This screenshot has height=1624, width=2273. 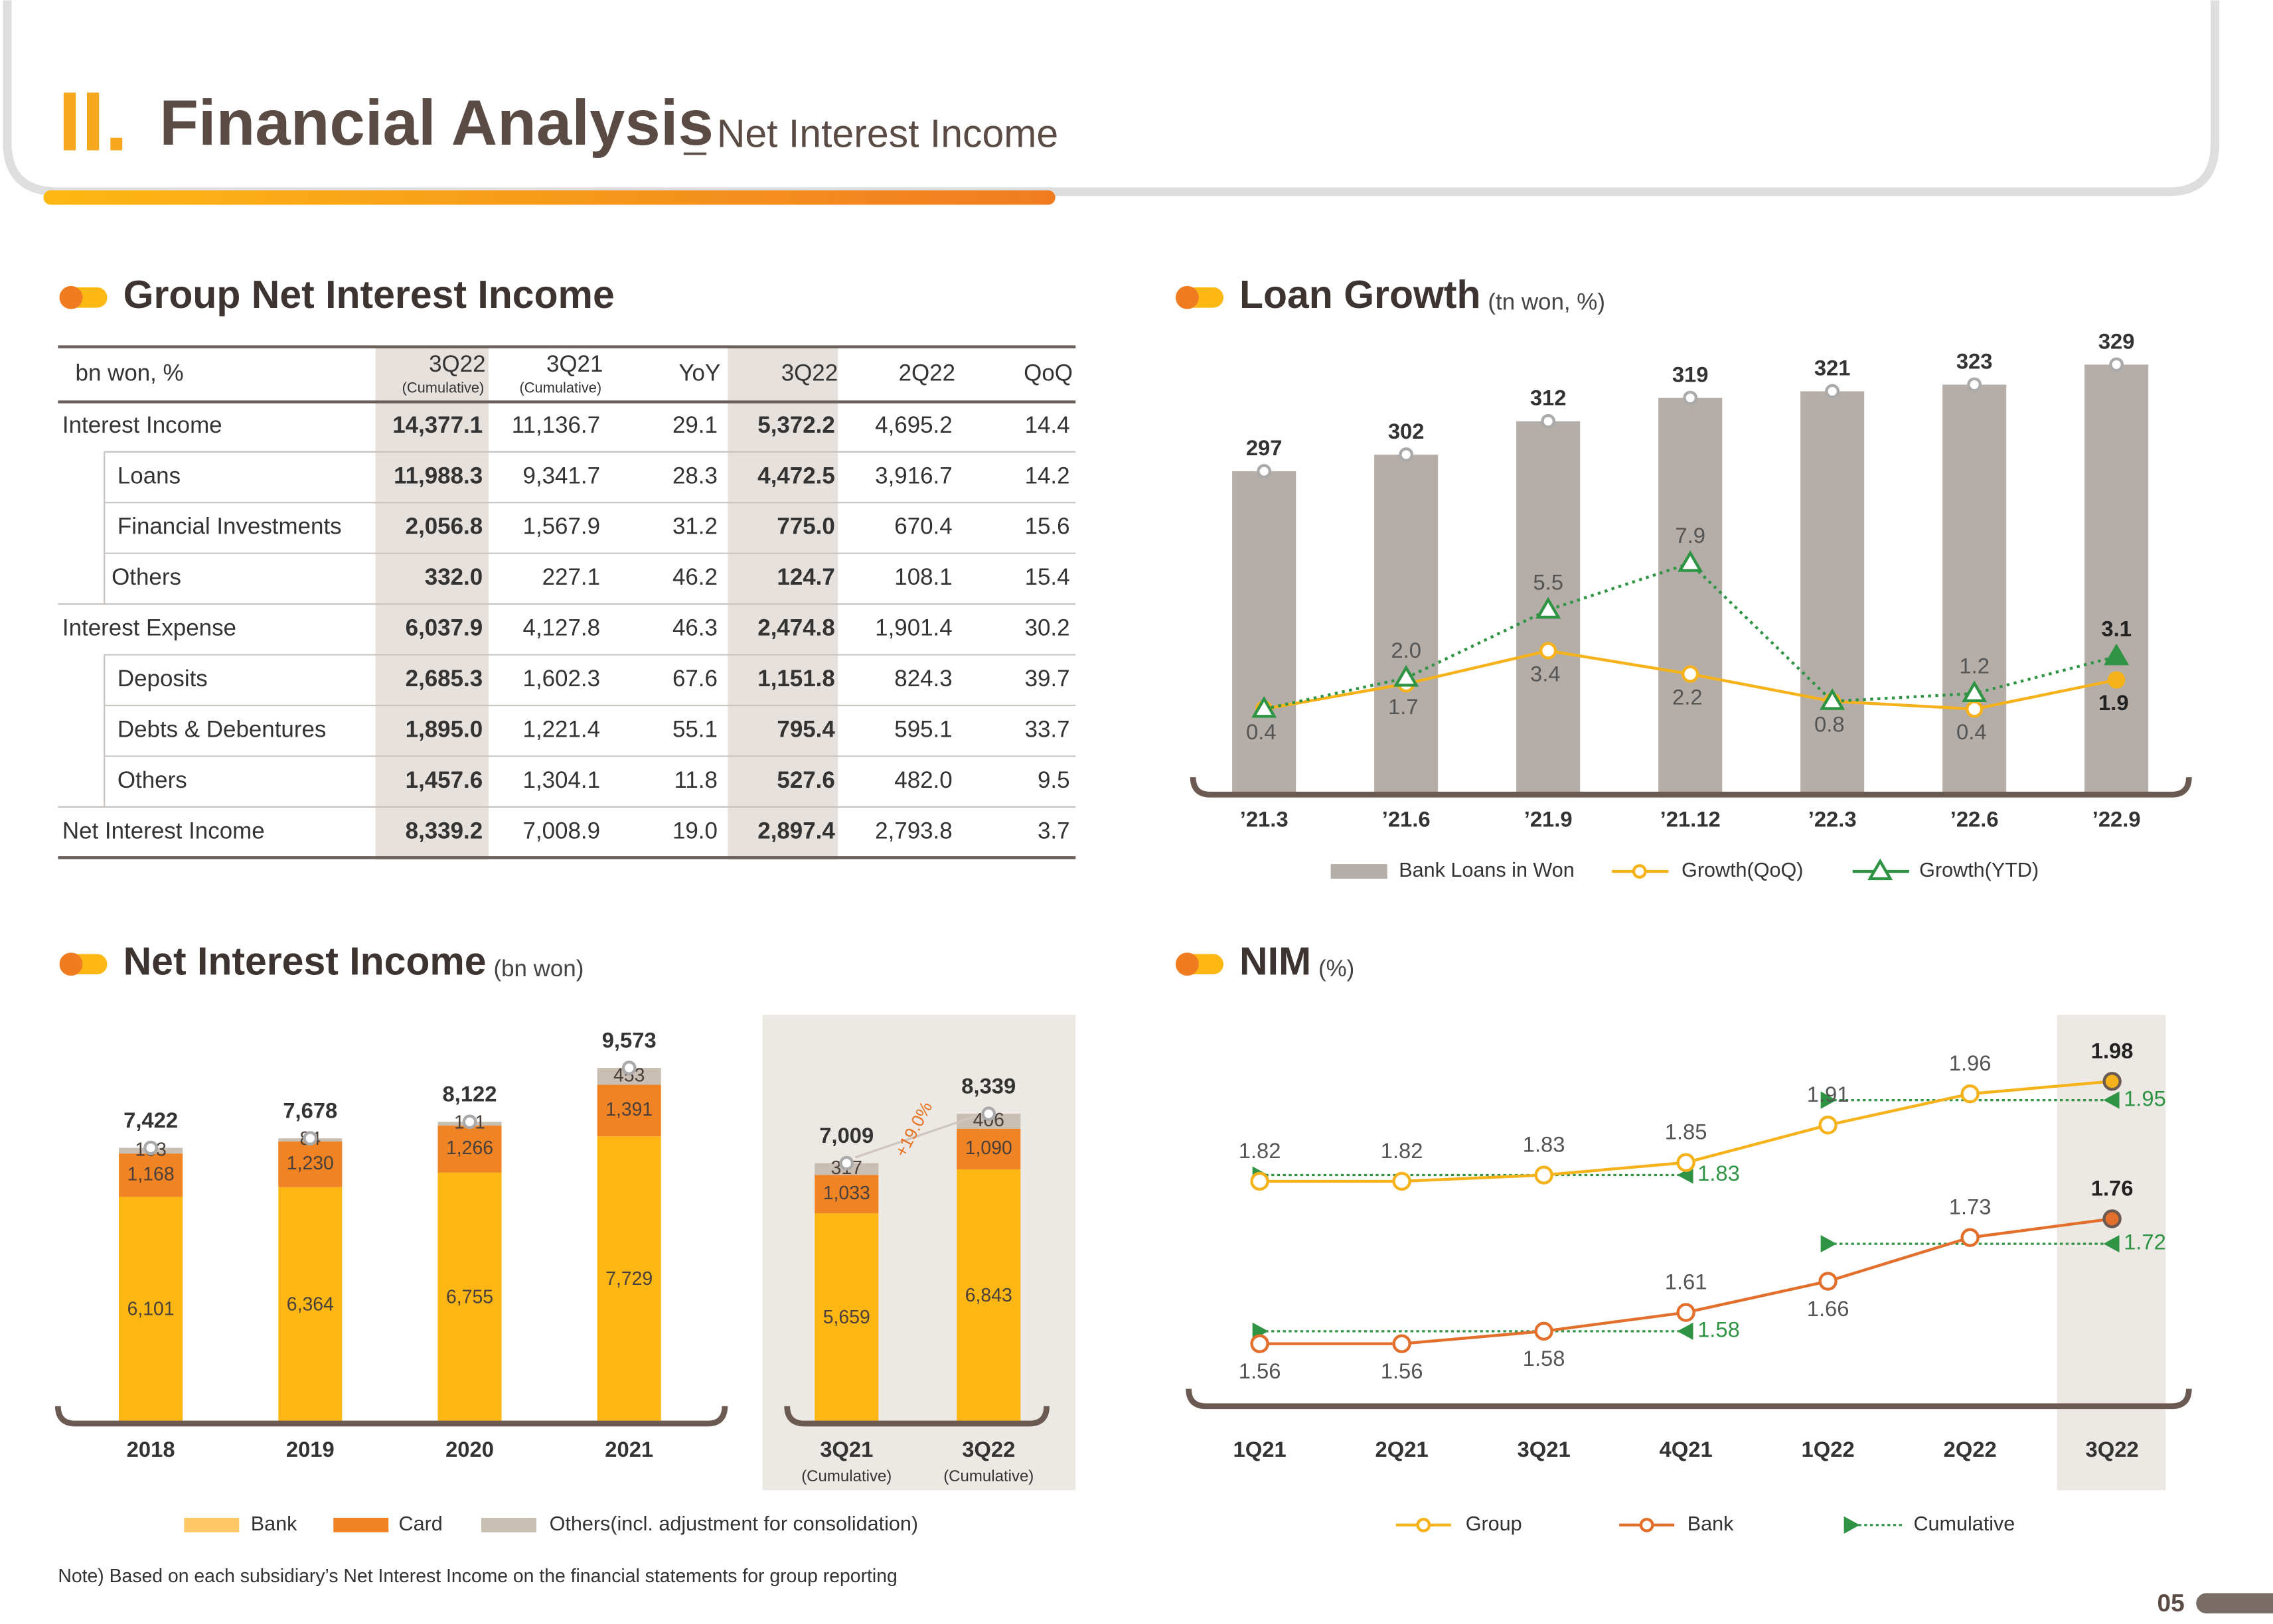 I want to click on x-tick-label: ’21.6, so click(x=1406, y=818).